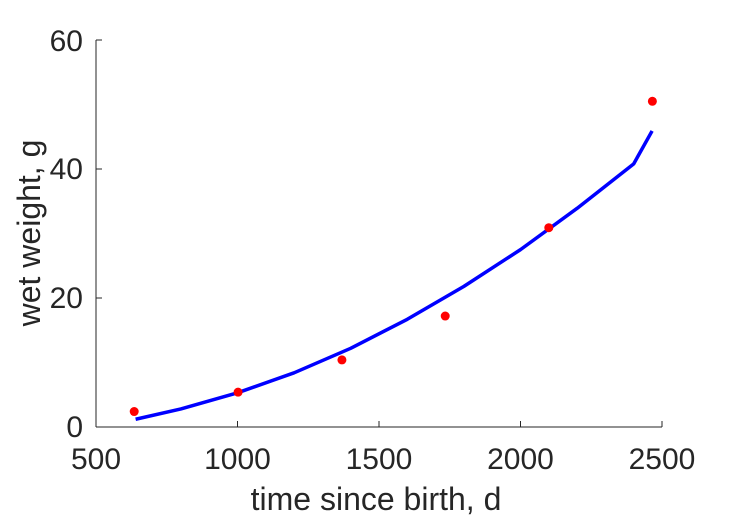 The image size is (729, 521). Describe the element at coordinates (96, 459) in the screenshot. I see `x-tick-label: 500` at that location.